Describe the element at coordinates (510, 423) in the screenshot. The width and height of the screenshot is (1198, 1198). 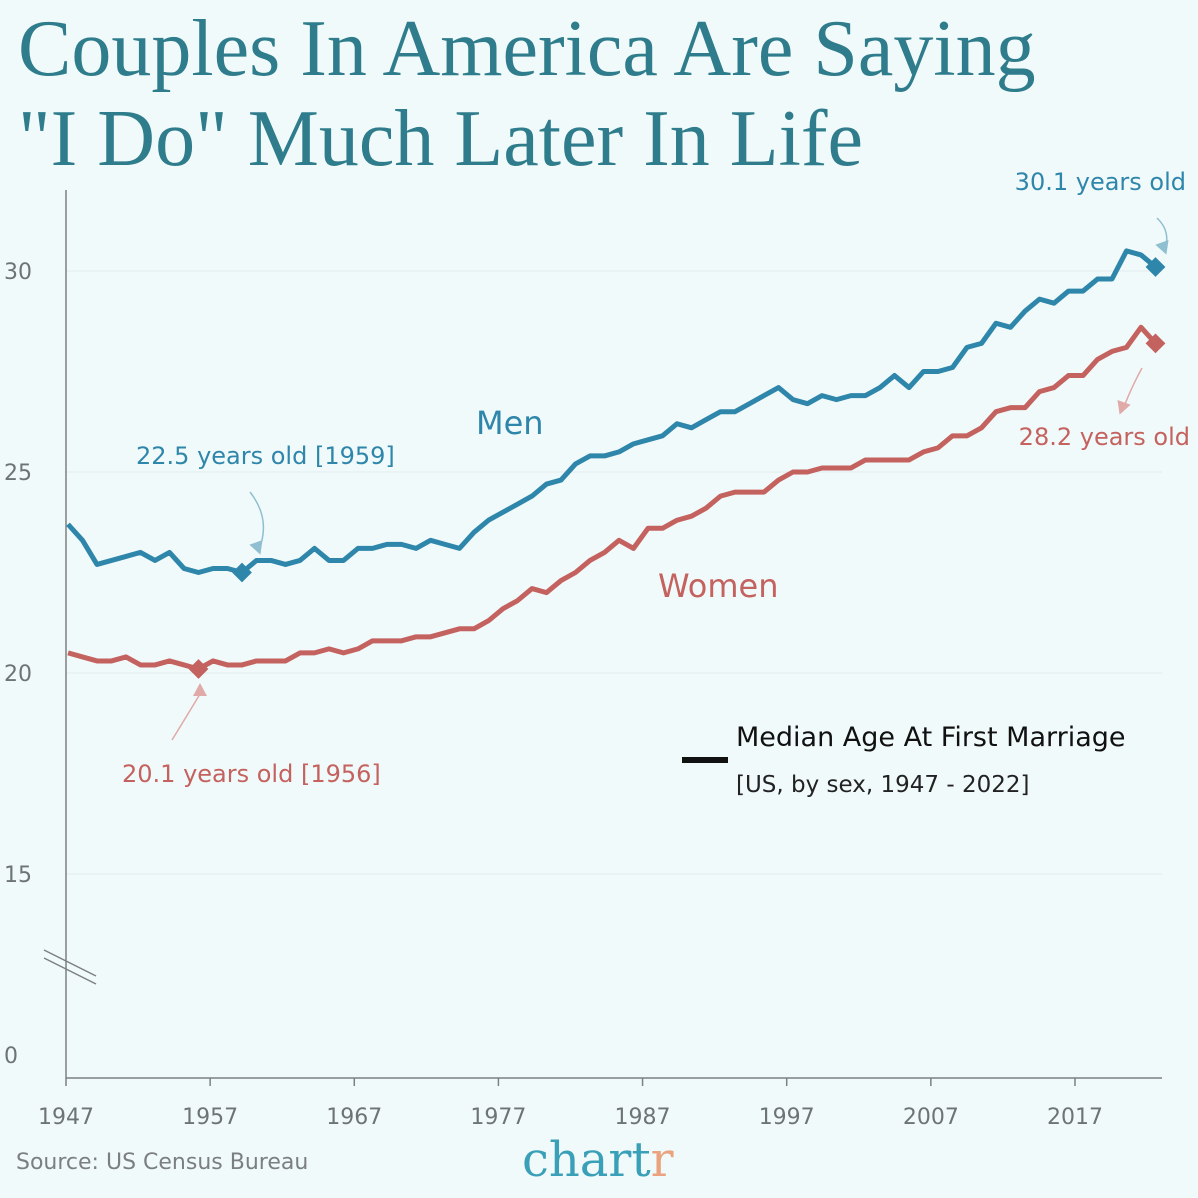
I see `series-label-men: Men` at that location.